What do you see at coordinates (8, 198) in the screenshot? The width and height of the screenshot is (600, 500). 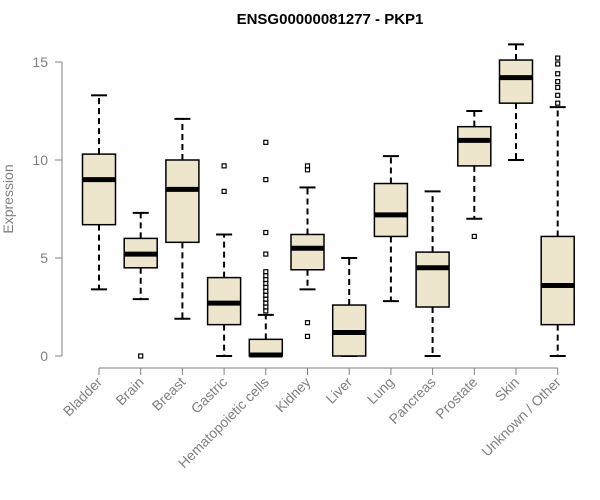 I see `y-axis-label: Expression` at bounding box center [8, 198].